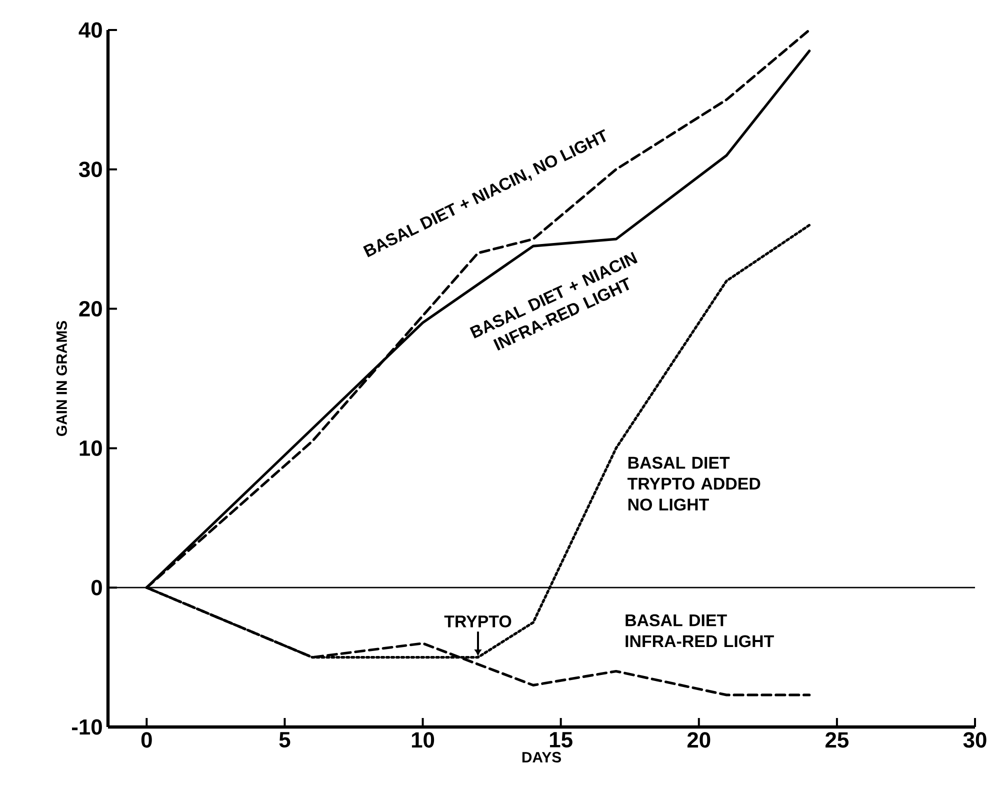 The image size is (993, 797). I want to click on x-tick-label: 0, so click(146, 740).